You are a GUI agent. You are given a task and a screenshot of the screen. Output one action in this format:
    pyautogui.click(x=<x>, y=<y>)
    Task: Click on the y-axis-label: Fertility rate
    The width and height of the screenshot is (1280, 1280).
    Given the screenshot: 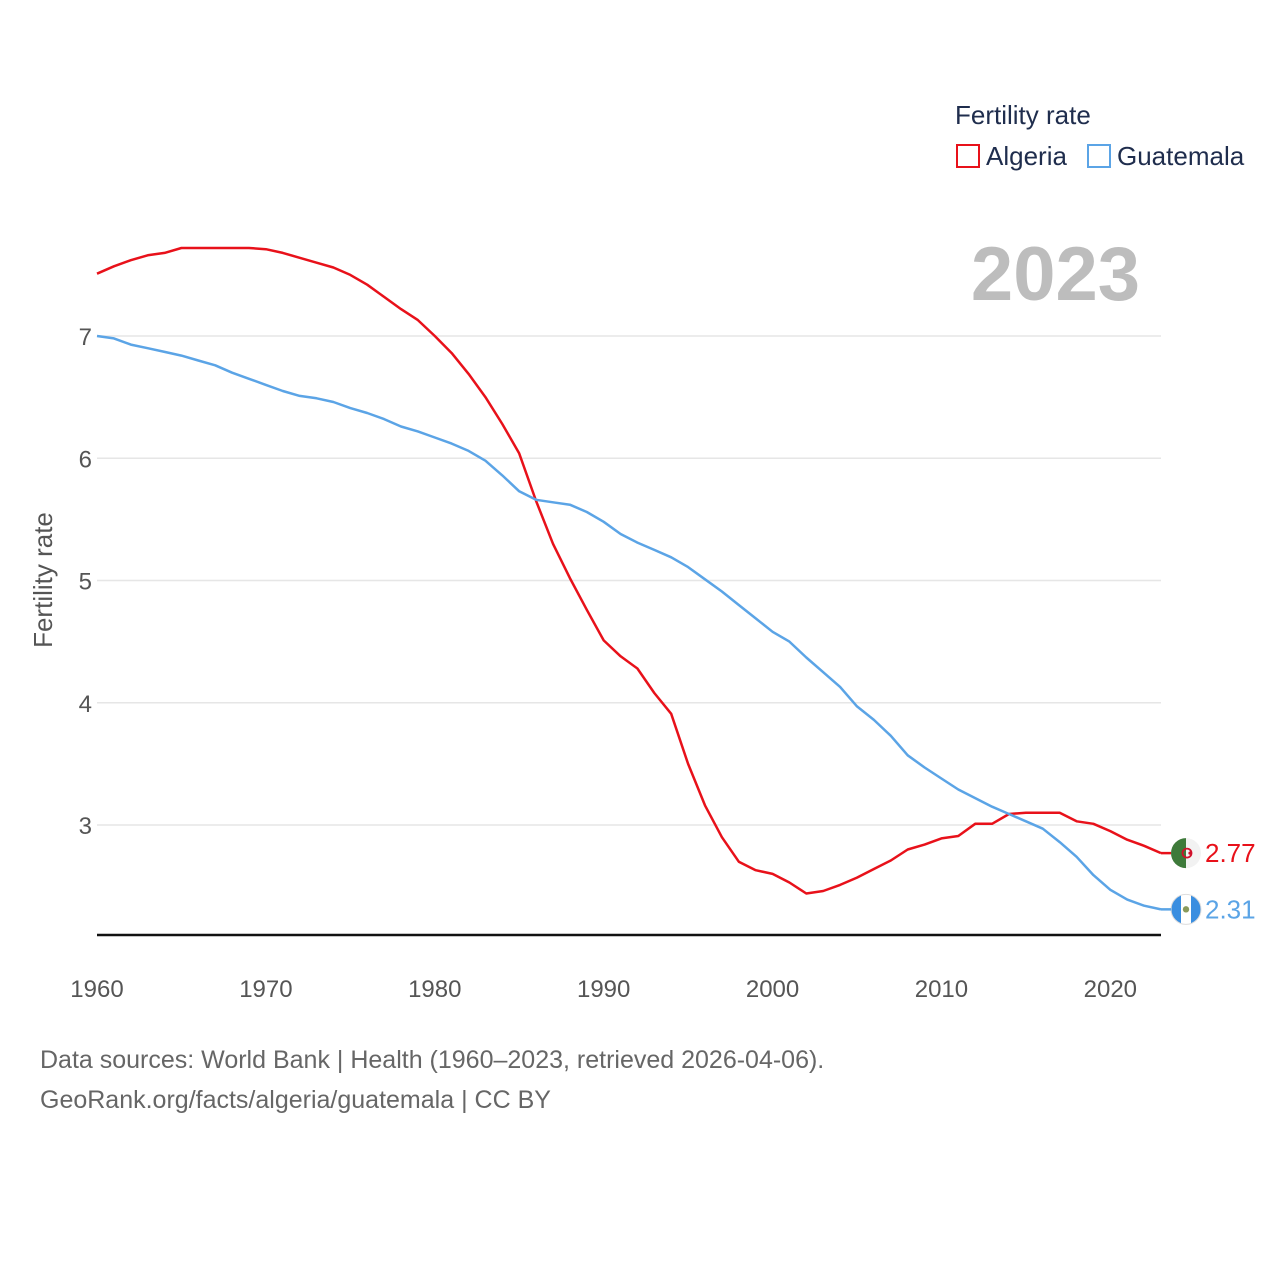 What is the action you would take?
    pyautogui.click(x=43, y=580)
    